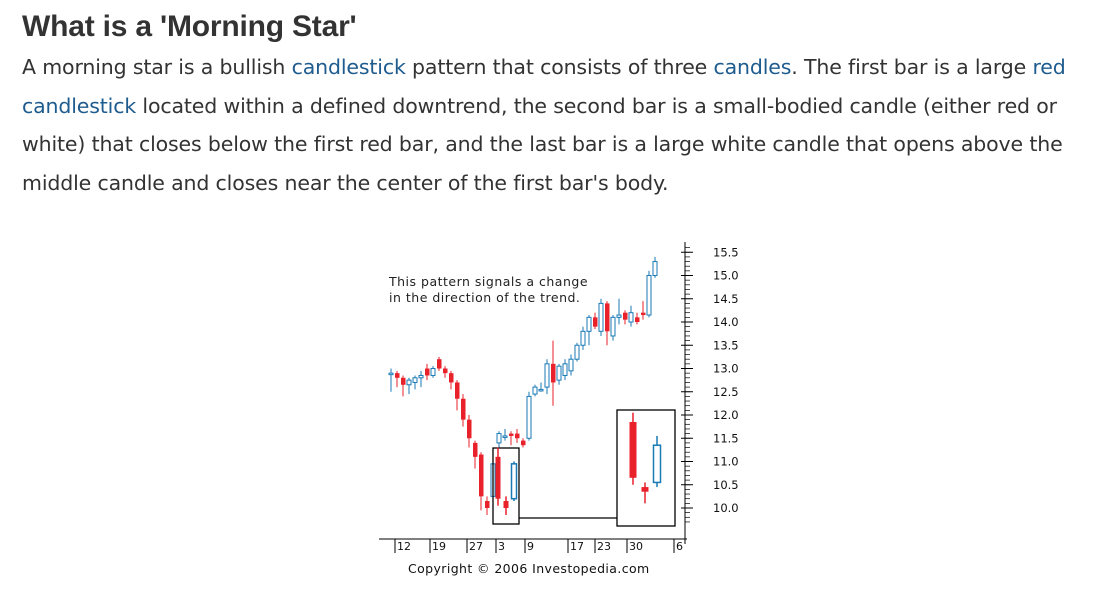  What do you see at coordinates (726, 508) in the screenshot?
I see `y-tick-label: 10.0` at bounding box center [726, 508].